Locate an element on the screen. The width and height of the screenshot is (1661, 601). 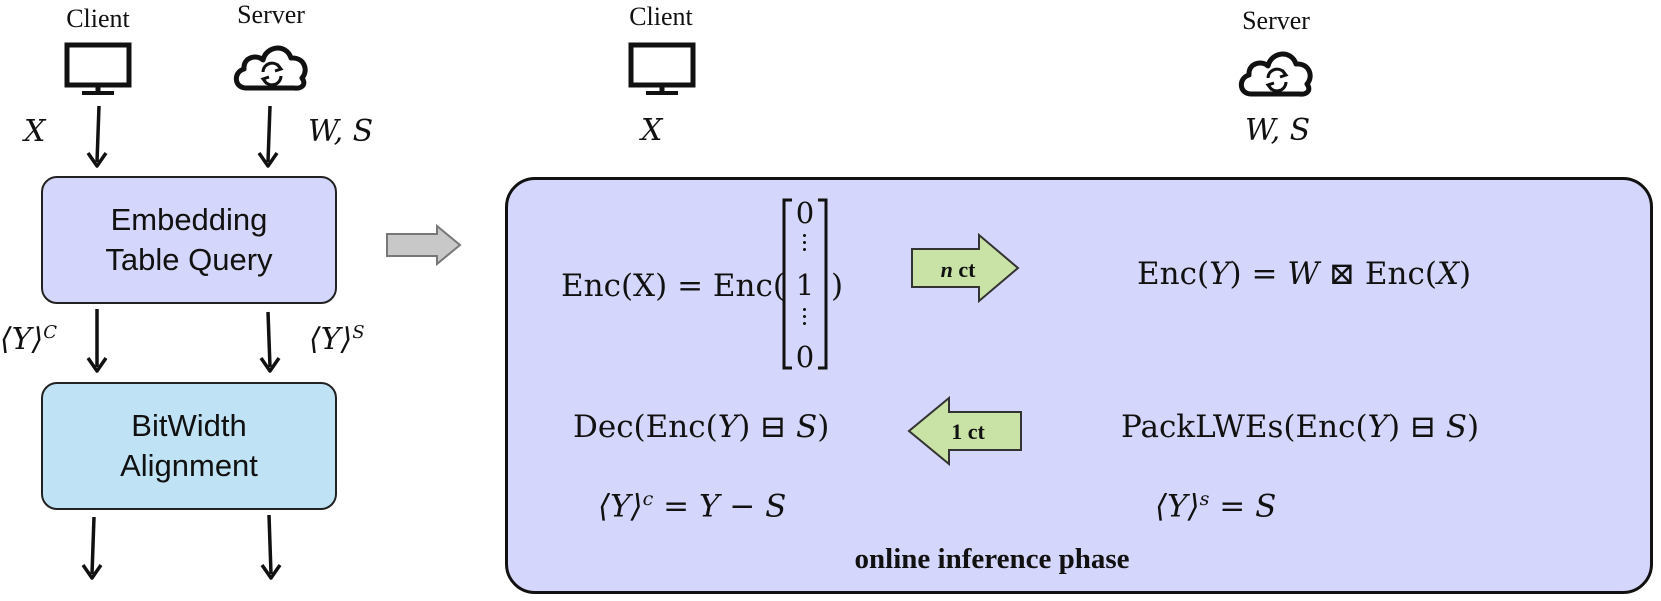
embedding-table-query-box: Embedding Table Query is located at coordinates (189, 240).